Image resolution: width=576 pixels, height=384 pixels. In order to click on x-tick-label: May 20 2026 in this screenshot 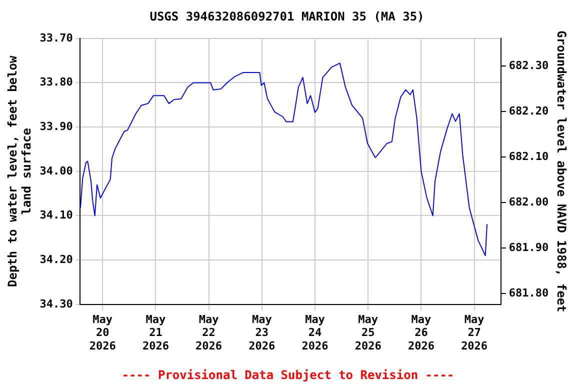, I will do `click(102, 332)`.